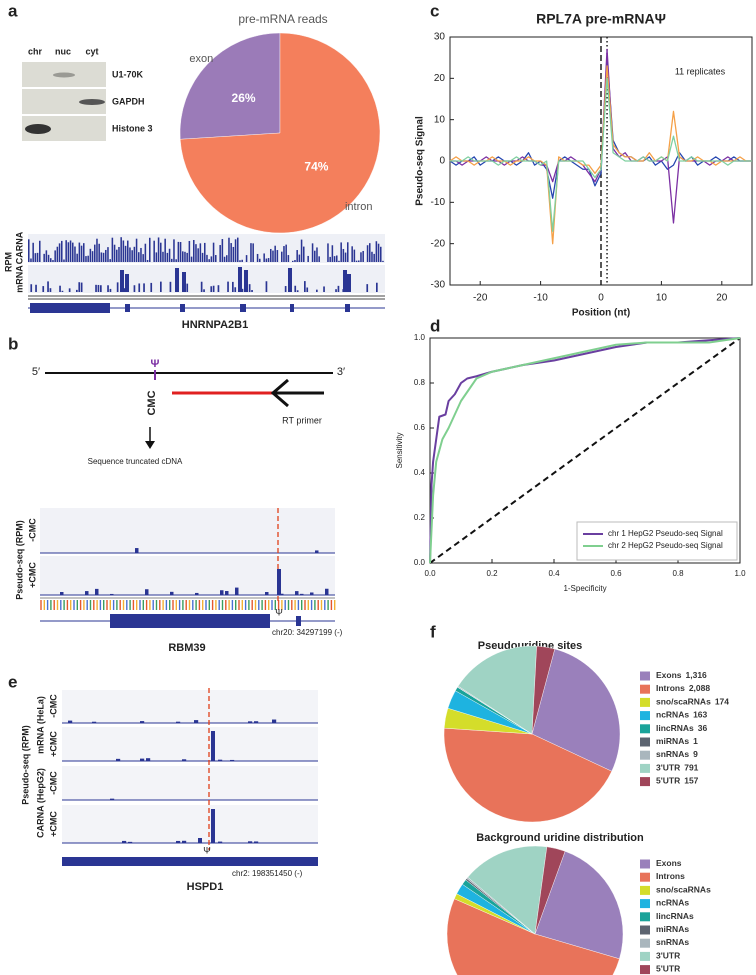  What do you see at coordinates (672, 903) in the screenshot?
I see `legend-category: ncRNAs` at bounding box center [672, 903].